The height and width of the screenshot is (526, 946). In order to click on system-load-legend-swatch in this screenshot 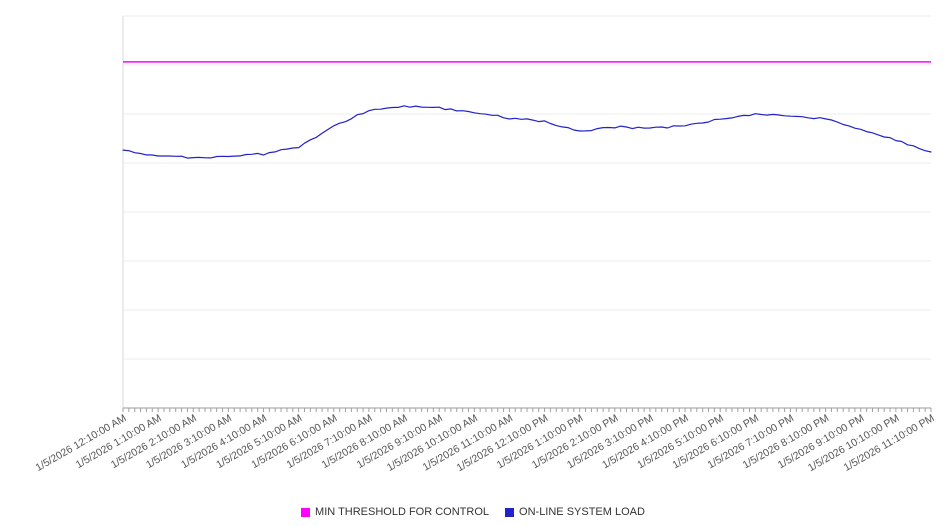, I will do `click(510, 512)`.